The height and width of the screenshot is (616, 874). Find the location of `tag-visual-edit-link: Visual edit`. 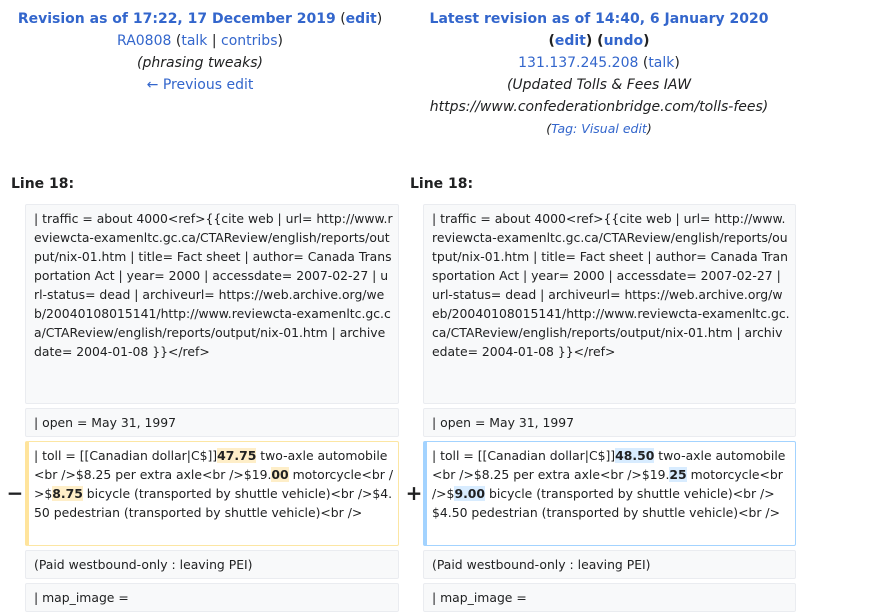

tag-visual-edit-link: Visual edit is located at coordinates (614, 128).